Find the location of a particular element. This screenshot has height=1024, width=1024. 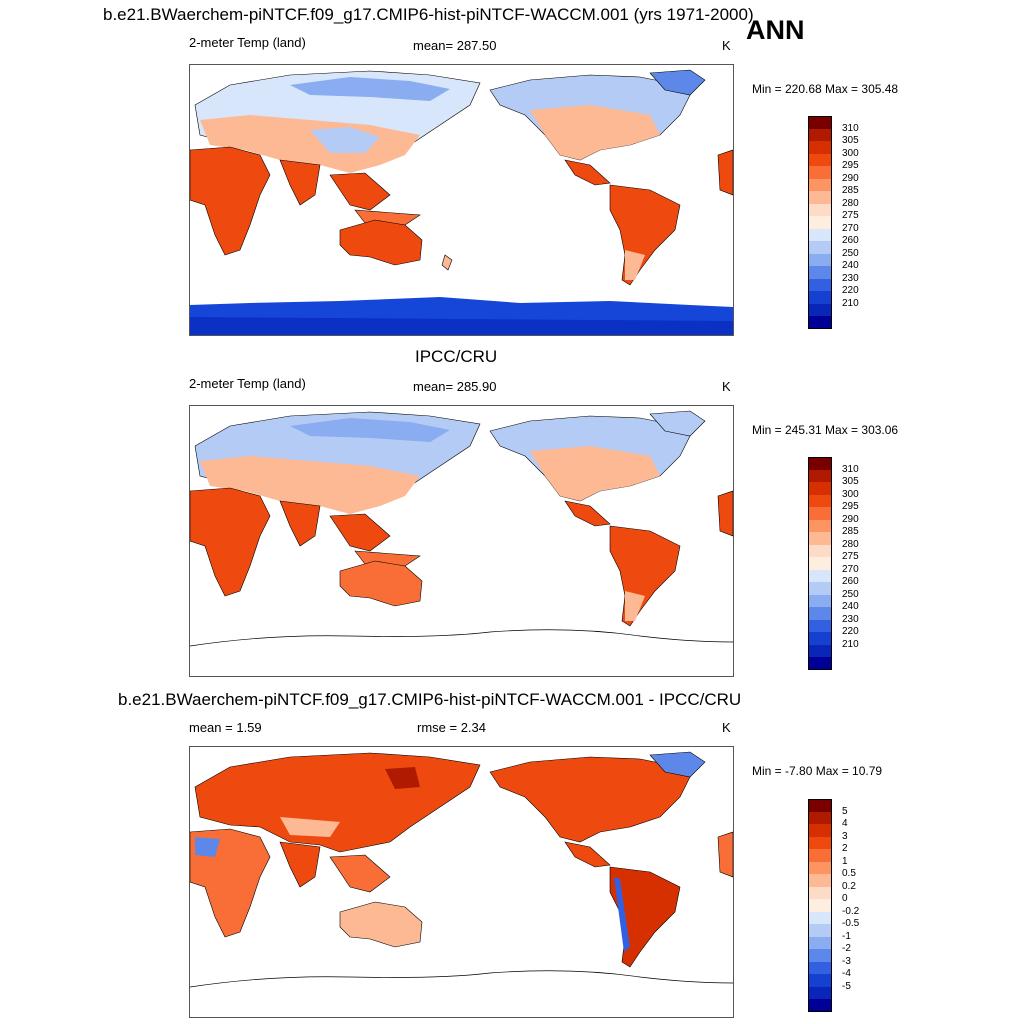

colorbar-tick-label: 0 is located at coordinates (845, 899).